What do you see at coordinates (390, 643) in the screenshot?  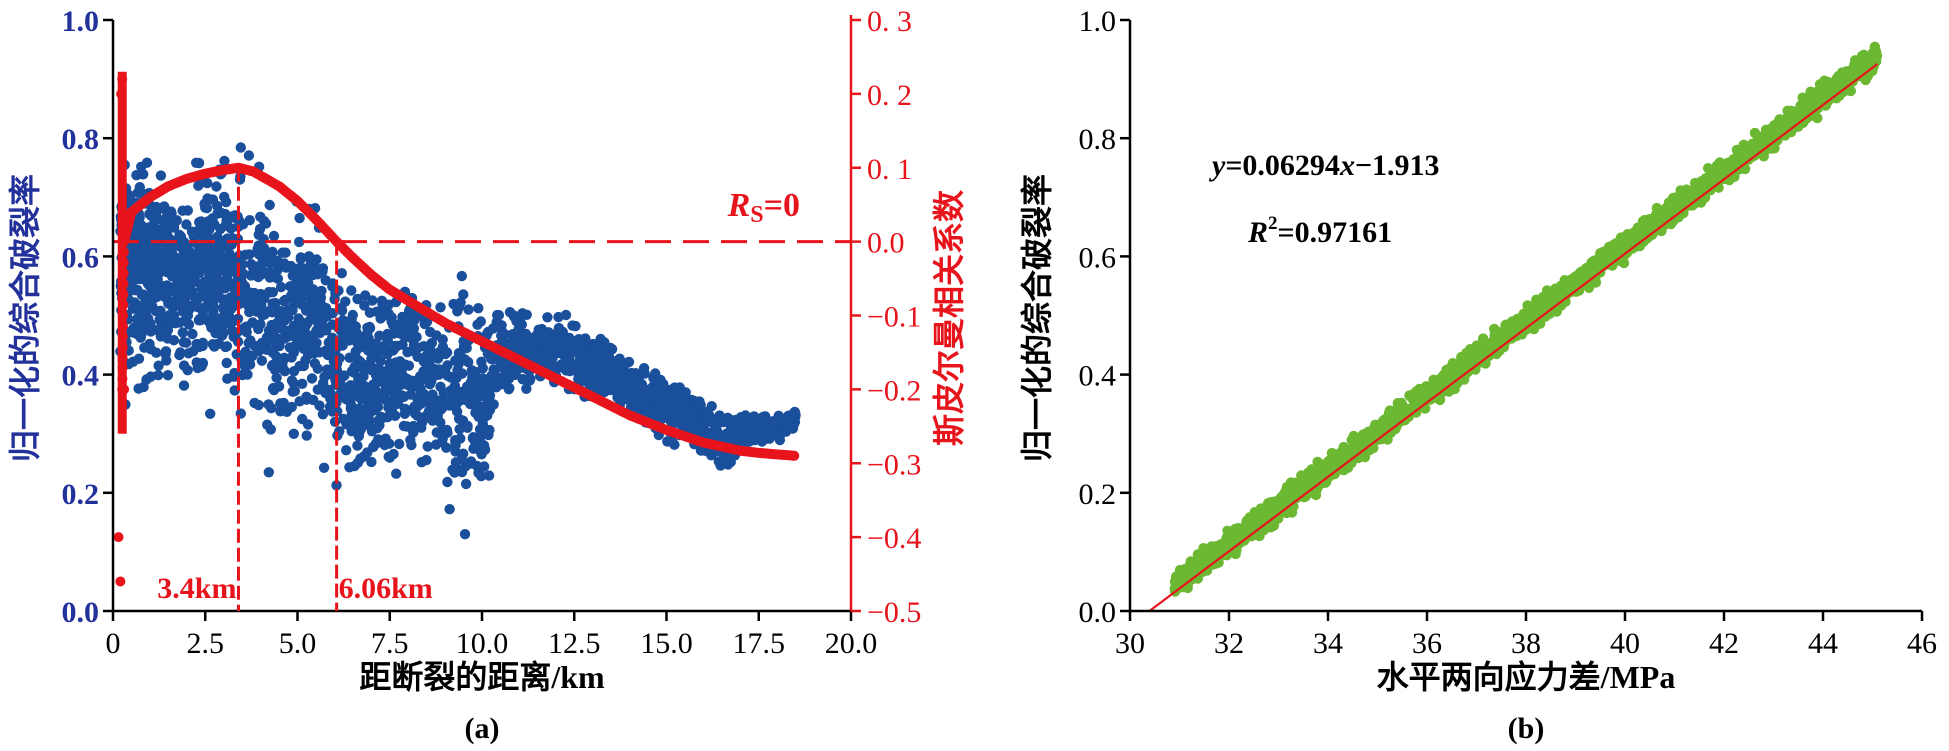 I see `x-tick-label: 7.5` at bounding box center [390, 643].